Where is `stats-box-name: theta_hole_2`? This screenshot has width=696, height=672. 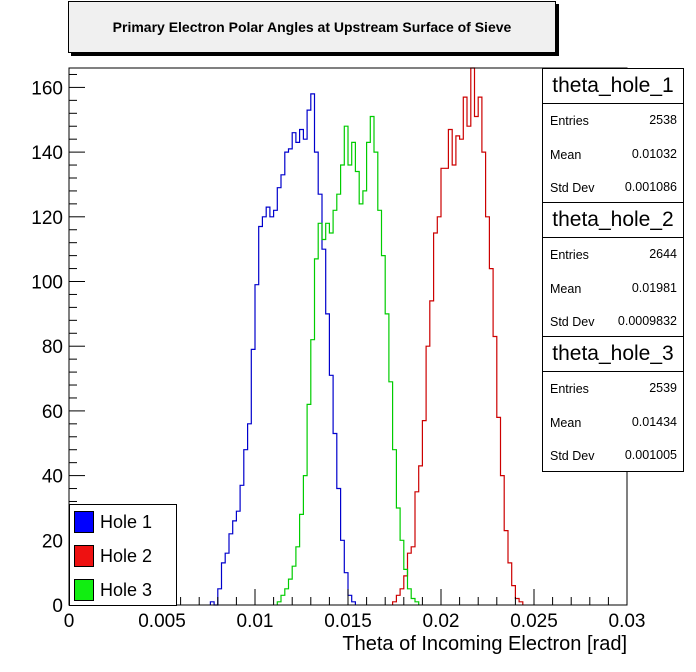 stats-box-name: theta_hole_2 is located at coordinates (613, 220).